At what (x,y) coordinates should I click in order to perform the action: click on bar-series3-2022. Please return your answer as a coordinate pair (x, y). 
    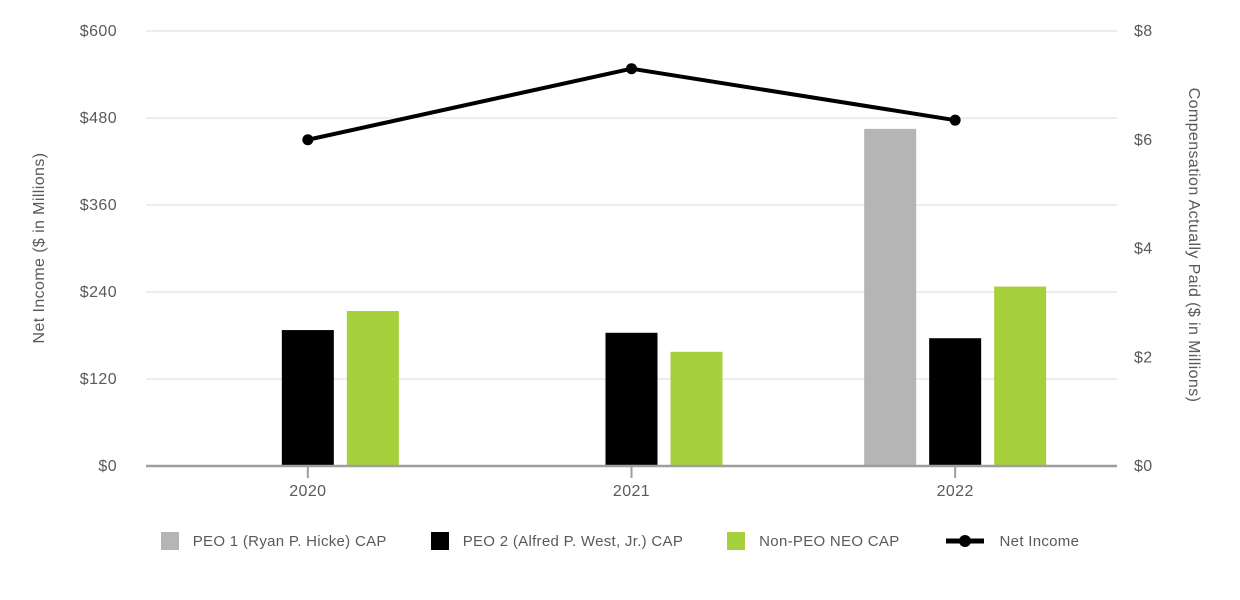
    Looking at the image, I should click on (1020, 376).